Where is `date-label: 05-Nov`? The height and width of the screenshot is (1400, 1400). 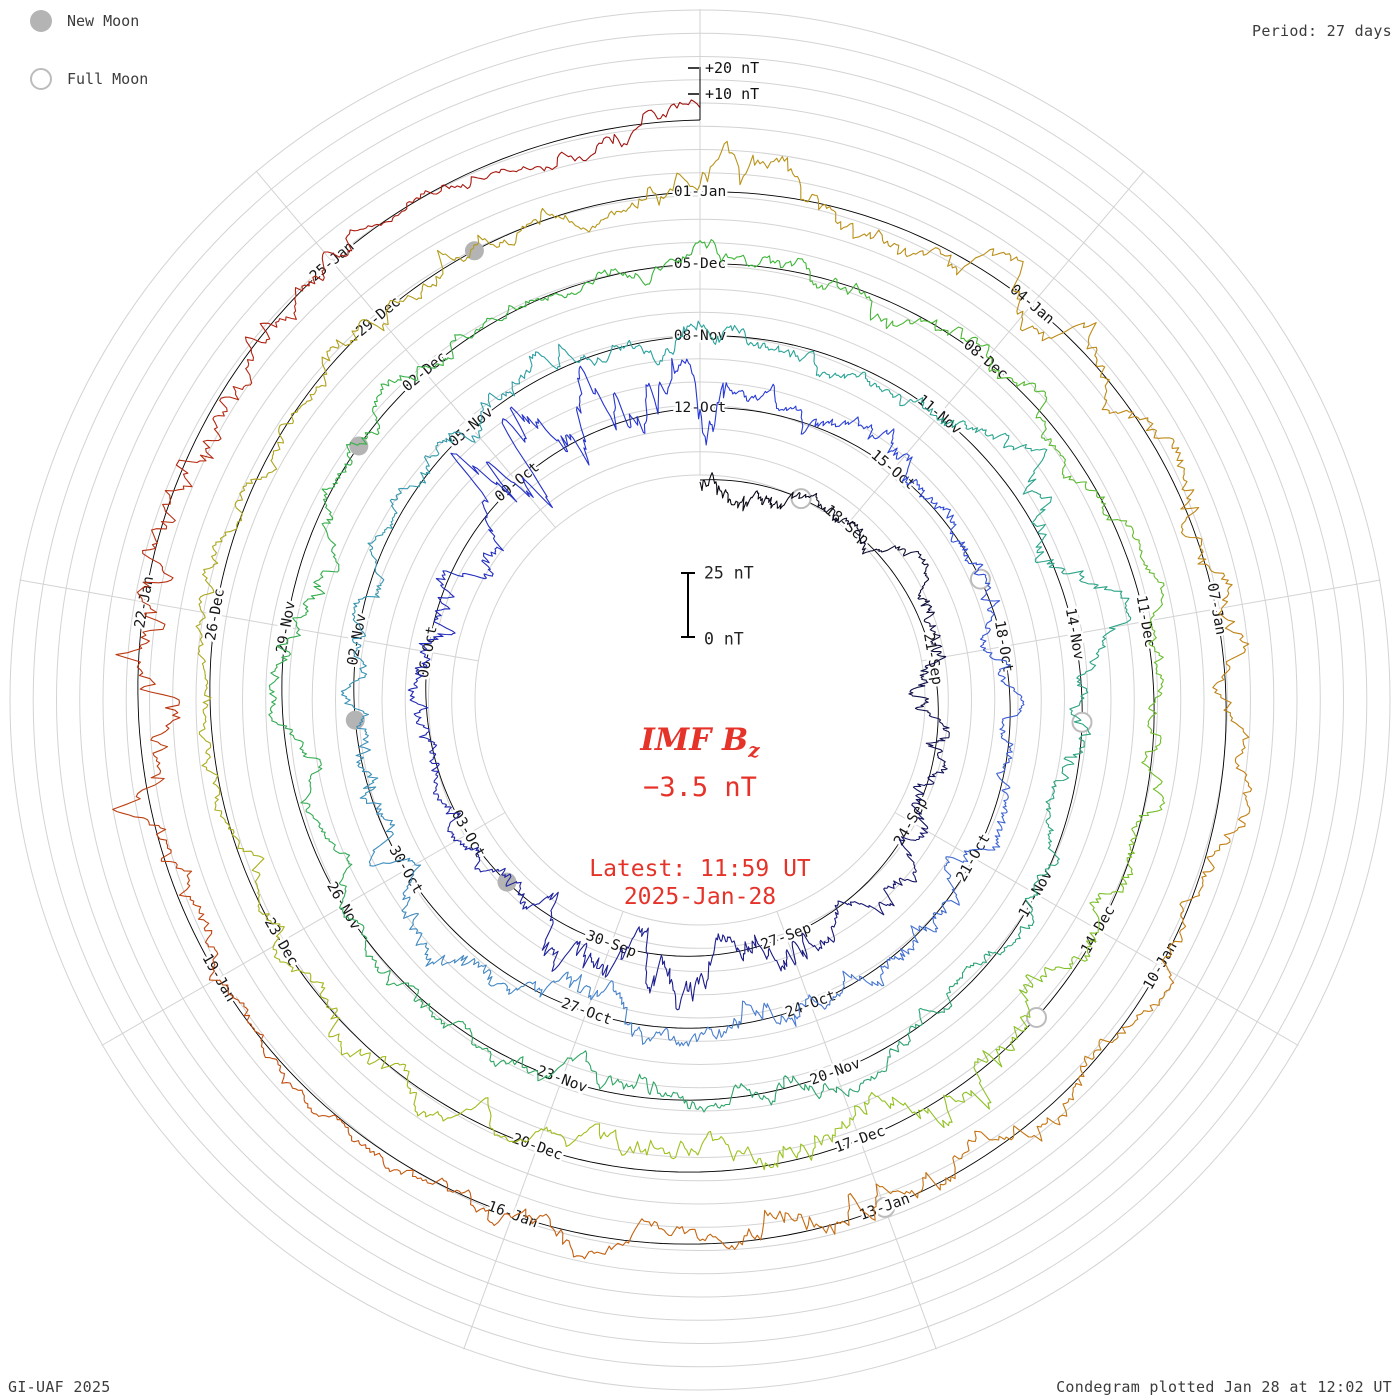
date-label: 05-Nov is located at coordinates (471, 427).